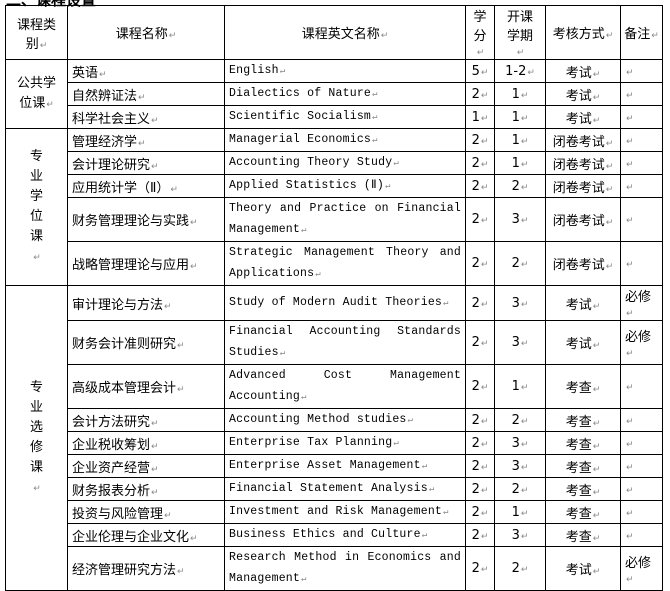 This screenshot has width=670, height=591. What do you see at coordinates (520, 32) in the screenshot?
I see `header-semester: 开课学期` at bounding box center [520, 32].